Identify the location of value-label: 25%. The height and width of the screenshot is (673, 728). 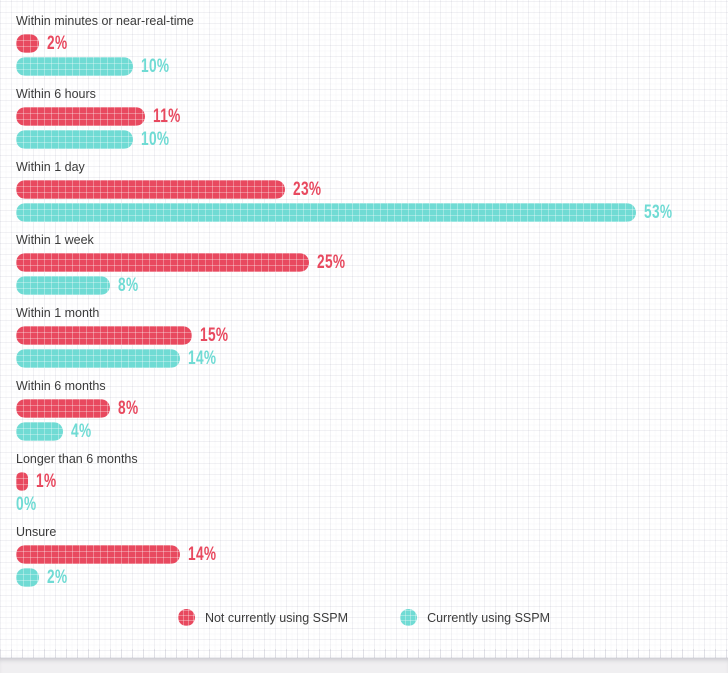
(331, 262).